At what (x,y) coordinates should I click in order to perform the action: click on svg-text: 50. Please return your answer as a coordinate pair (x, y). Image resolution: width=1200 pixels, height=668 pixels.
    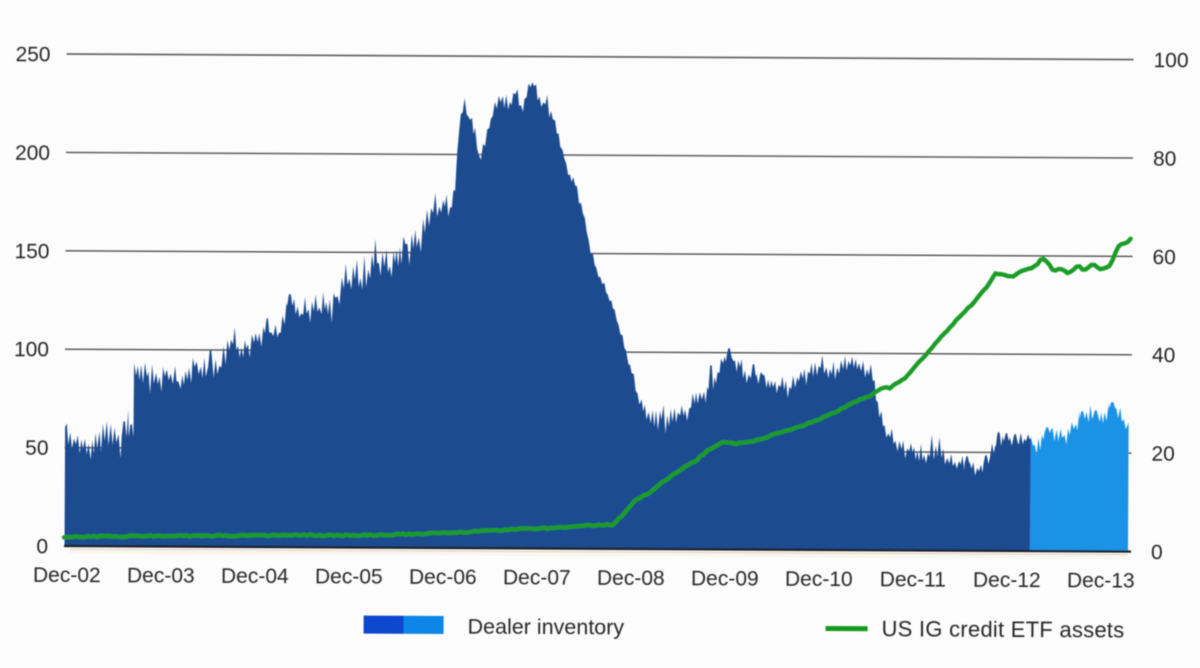
    Looking at the image, I should click on (36, 448).